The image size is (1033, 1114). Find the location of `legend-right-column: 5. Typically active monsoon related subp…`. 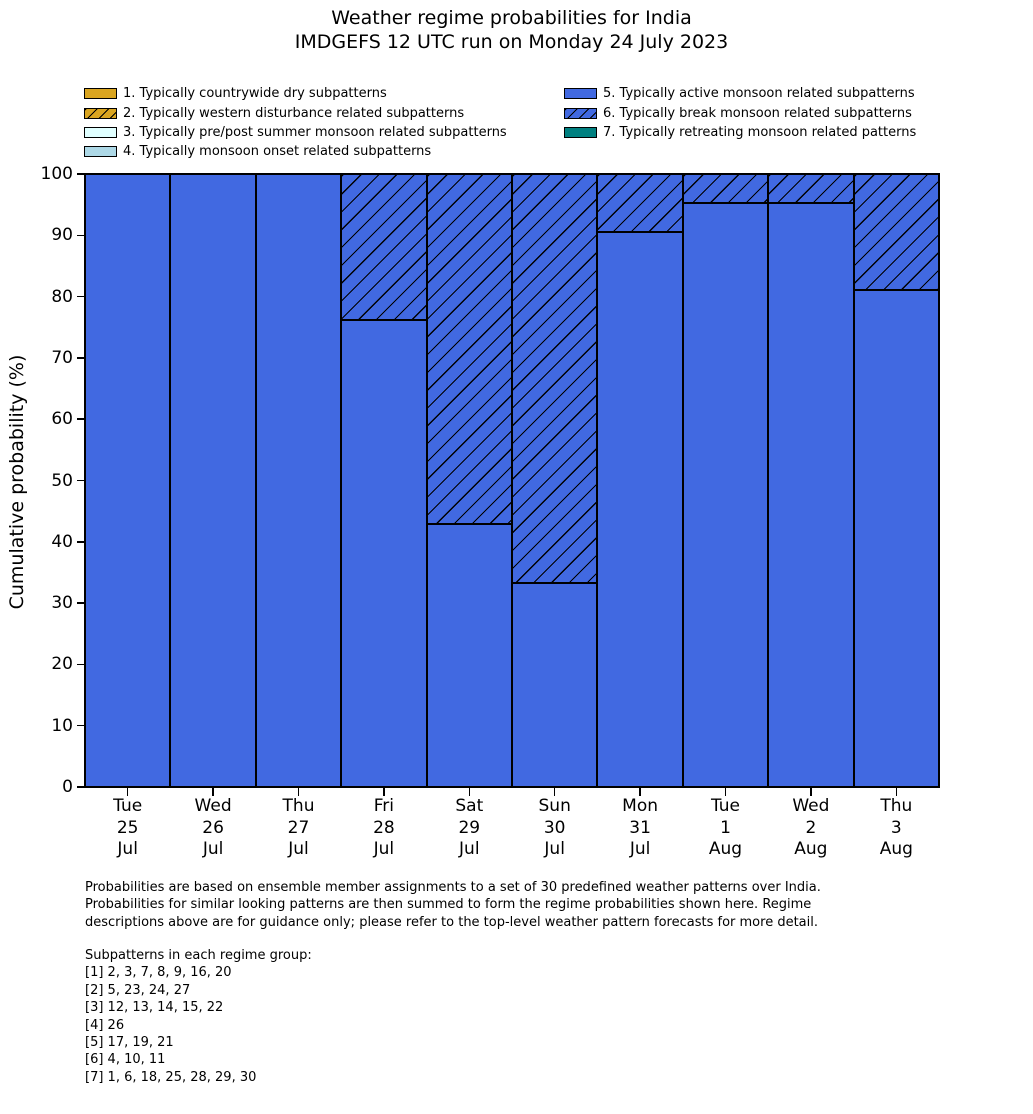

legend-right-column: 5. Typically active monsoon related subp… is located at coordinates (740, 113).